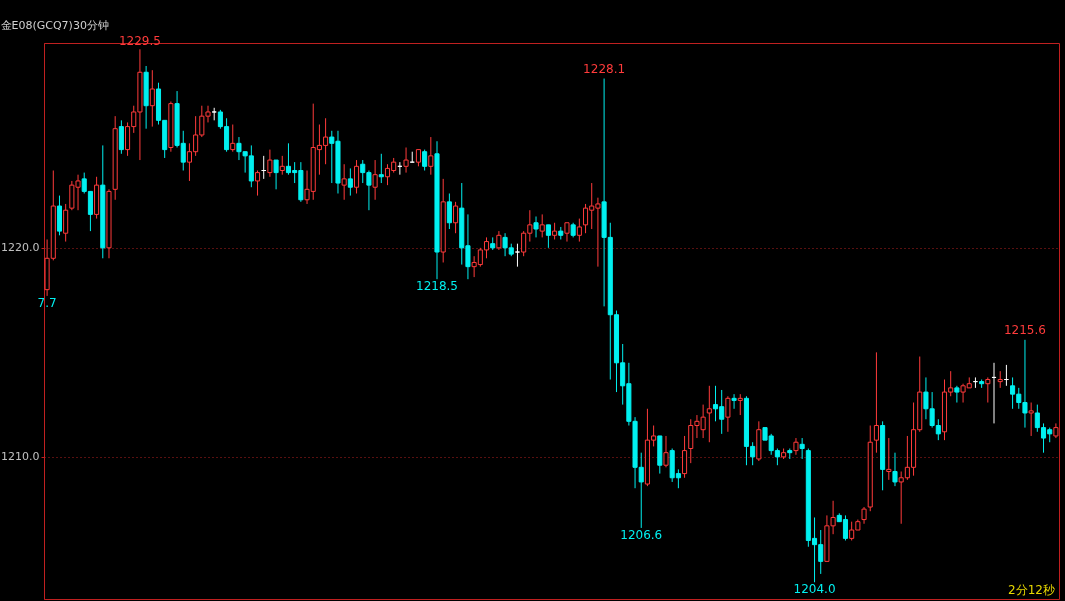 The height and width of the screenshot is (601, 1065). I want to click on annotation: 1215.6, so click(1024, 329).